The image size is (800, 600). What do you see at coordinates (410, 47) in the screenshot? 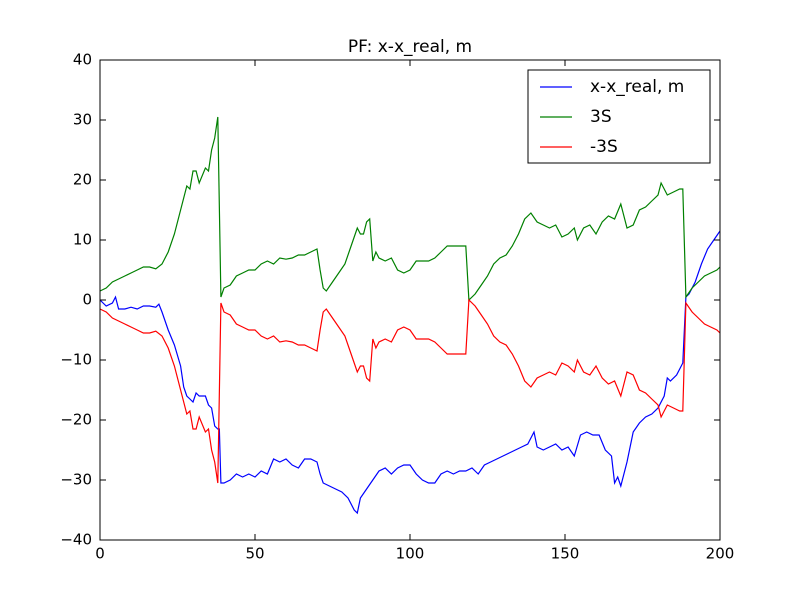
I see `chart-title: PF: x-x_real, m` at bounding box center [410, 47].